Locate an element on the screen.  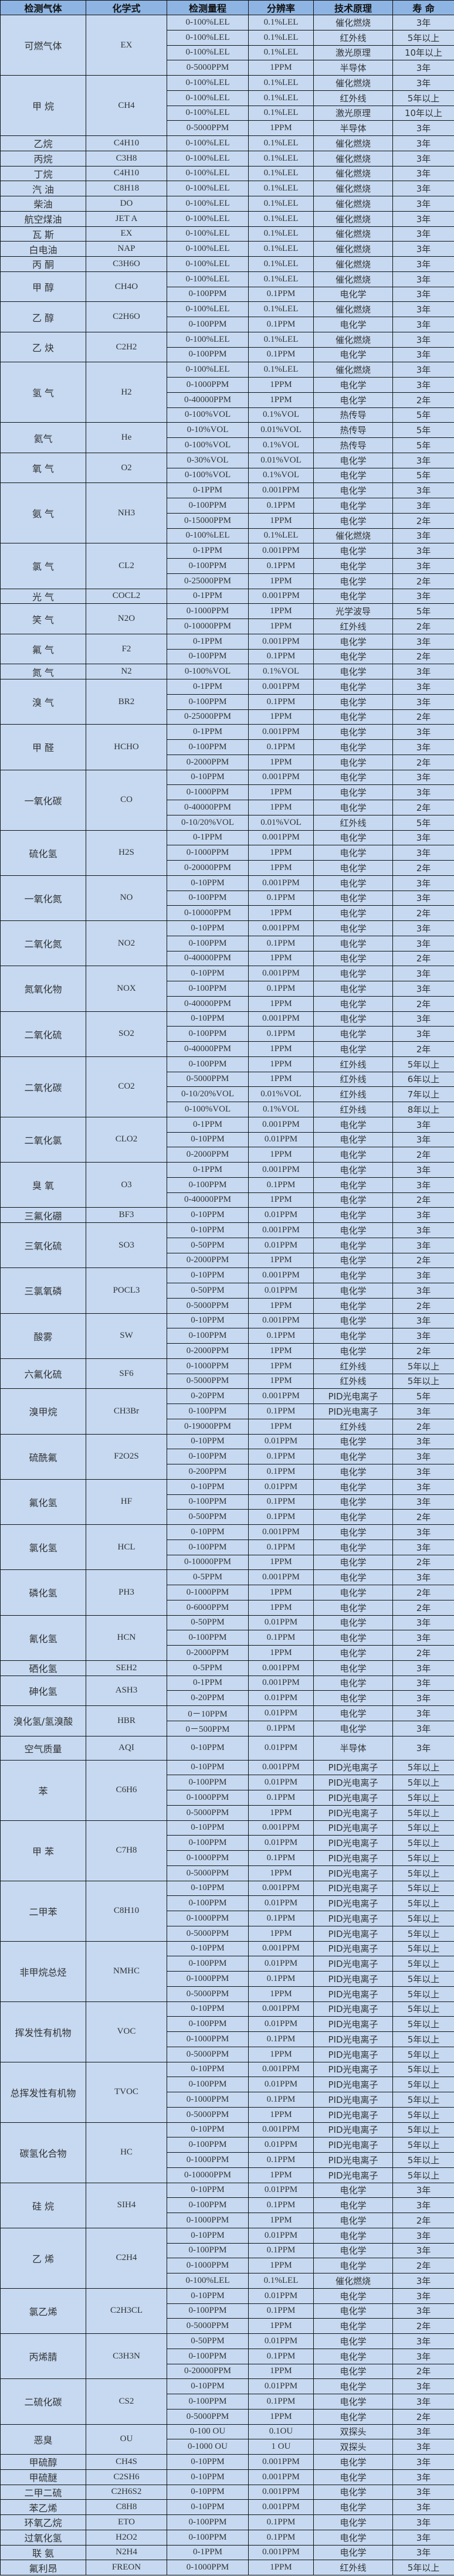
resolution-cell: 0.1%VOL is located at coordinates (281, 672).